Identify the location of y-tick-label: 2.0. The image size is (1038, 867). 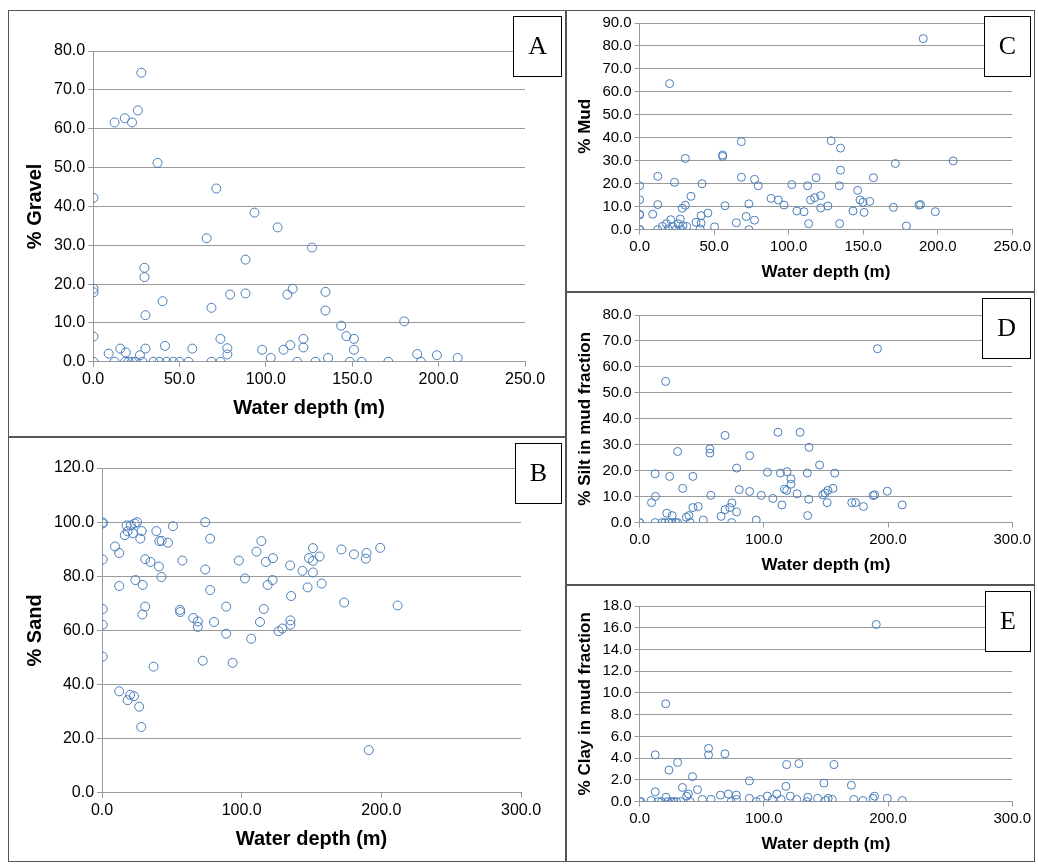
(621, 779).